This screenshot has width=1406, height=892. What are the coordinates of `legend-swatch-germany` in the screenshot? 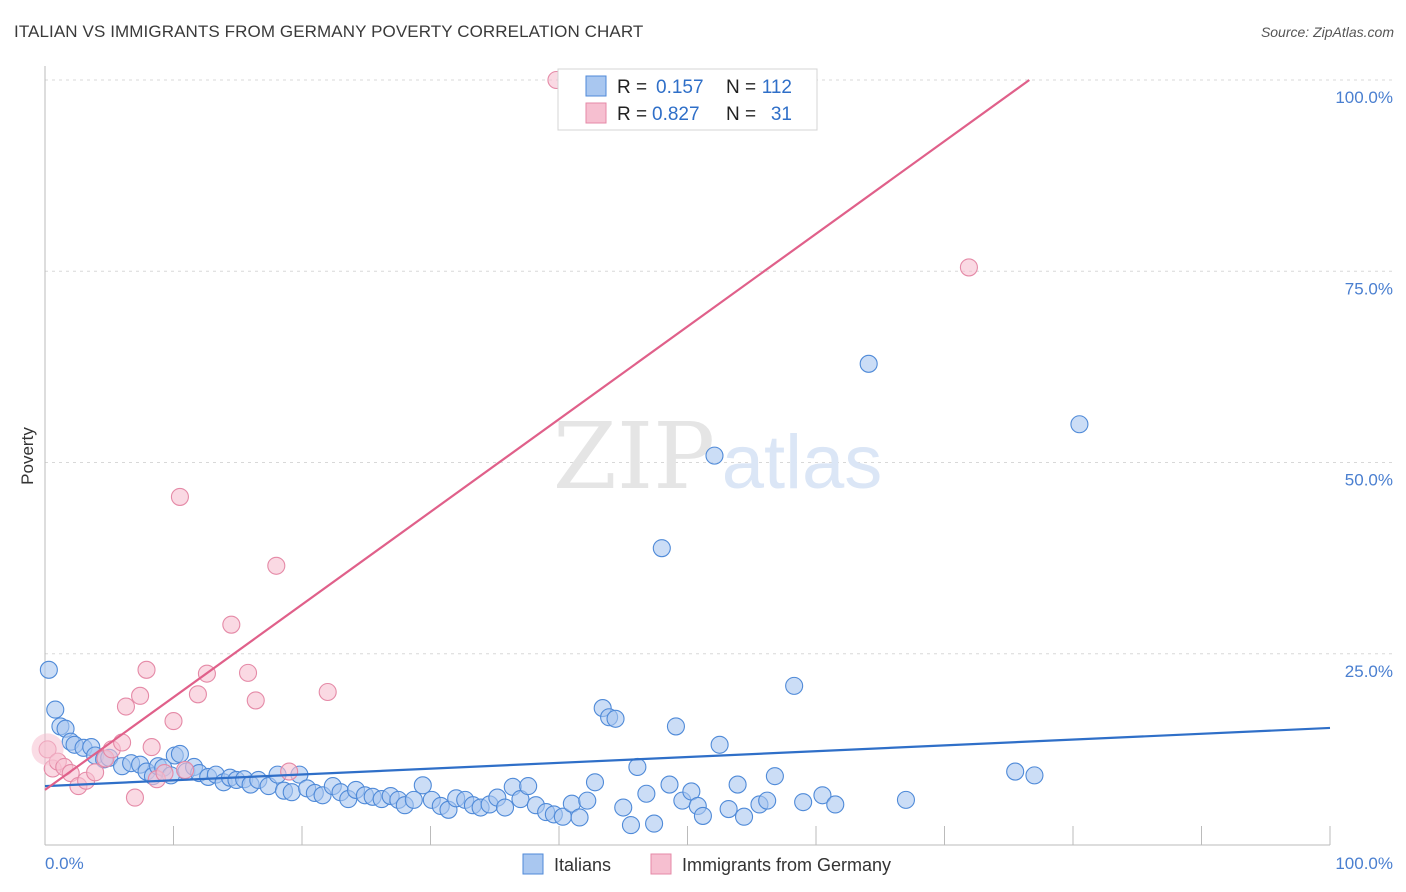 It's located at (596, 113).